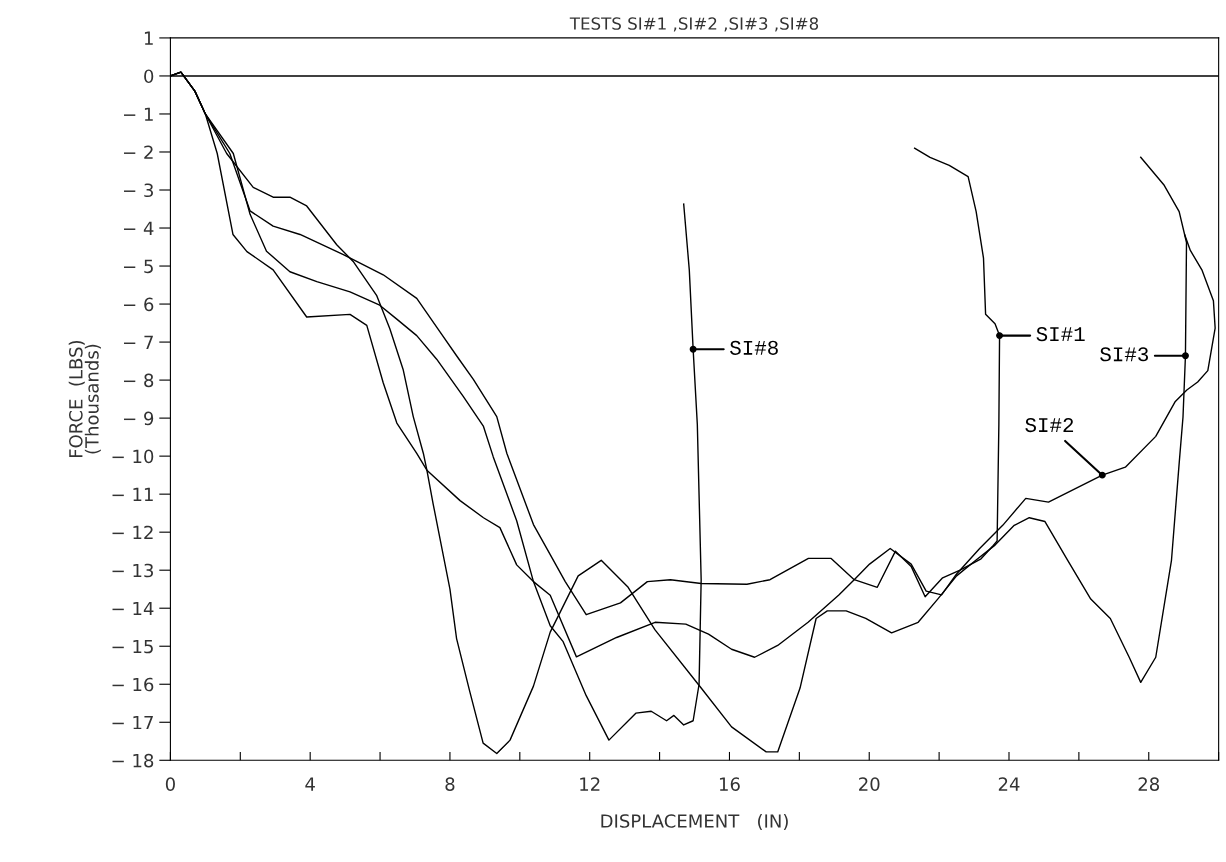 The height and width of the screenshot is (862, 1226). Describe the element at coordinates (138, 152) in the screenshot. I see `y-tick-label: − 2` at that location.